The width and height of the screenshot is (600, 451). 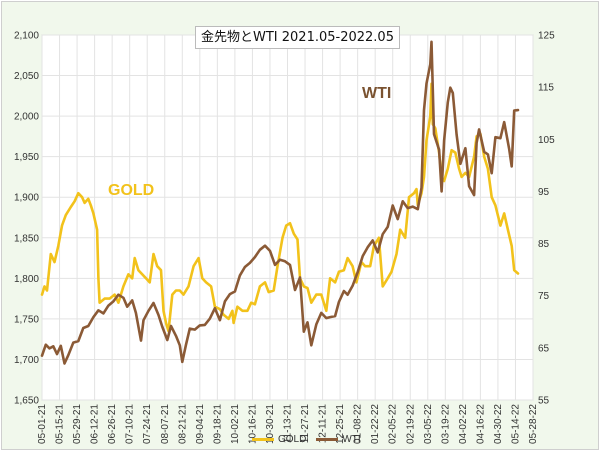 I want to click on y-left-tick-label: 1,950, so click(x=26, y=157).